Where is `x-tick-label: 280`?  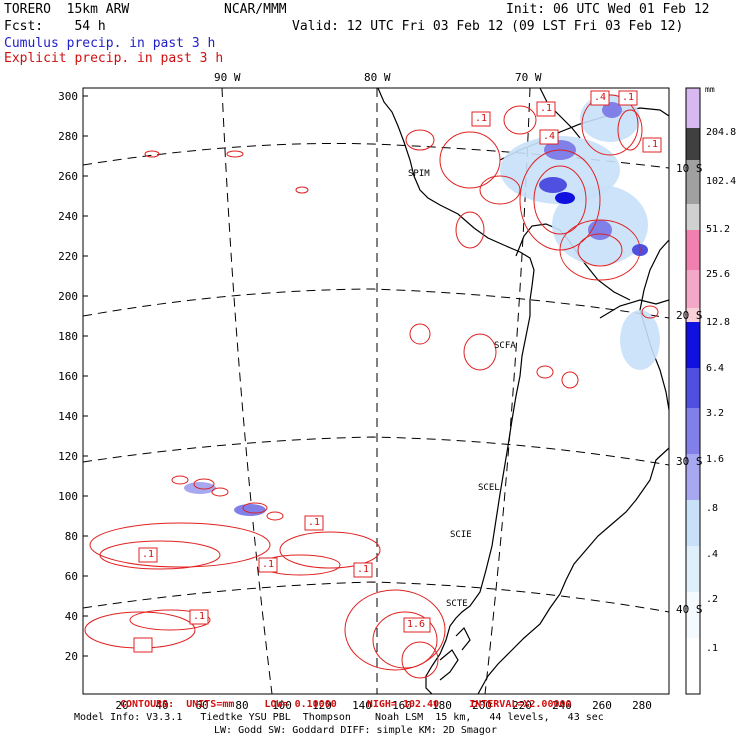 x-tick-label: 280 is located at coordinates (642, 705).